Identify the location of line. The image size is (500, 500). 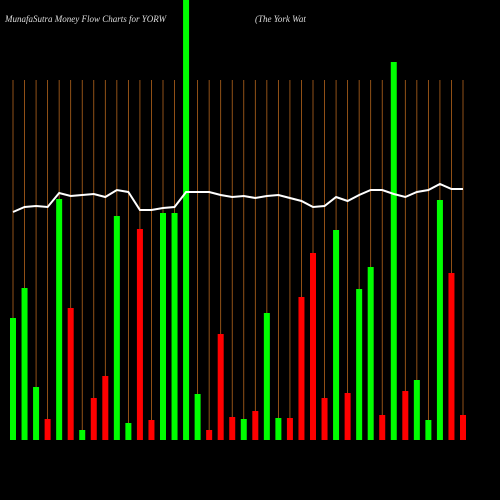
(237, 197).